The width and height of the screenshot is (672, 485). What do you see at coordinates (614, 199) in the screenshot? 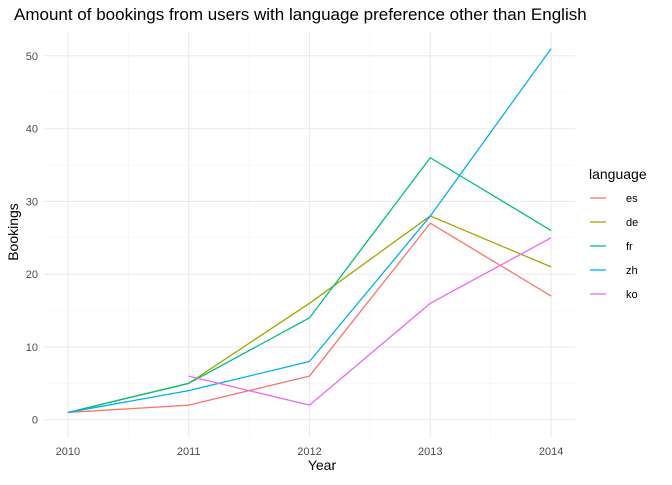
I see `legend-item-es: es` at bounding box center [614, 199].